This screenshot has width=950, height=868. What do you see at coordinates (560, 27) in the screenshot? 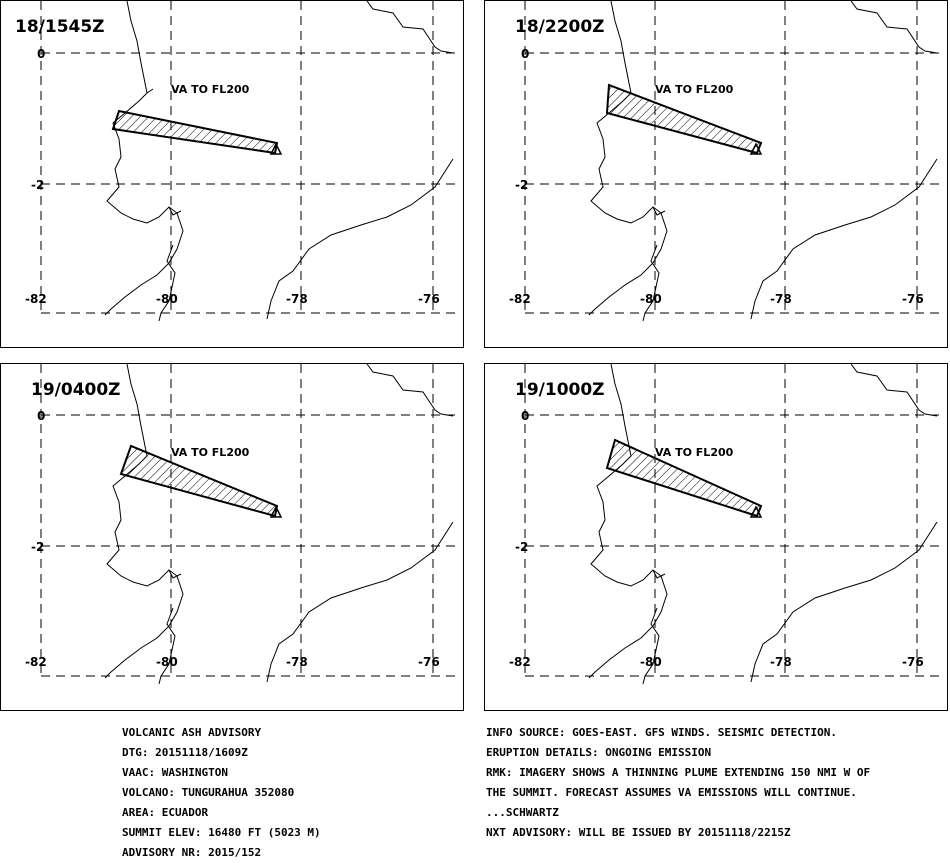
I see `panel-title: 18/2200Z` at bounding box center [560, 27].